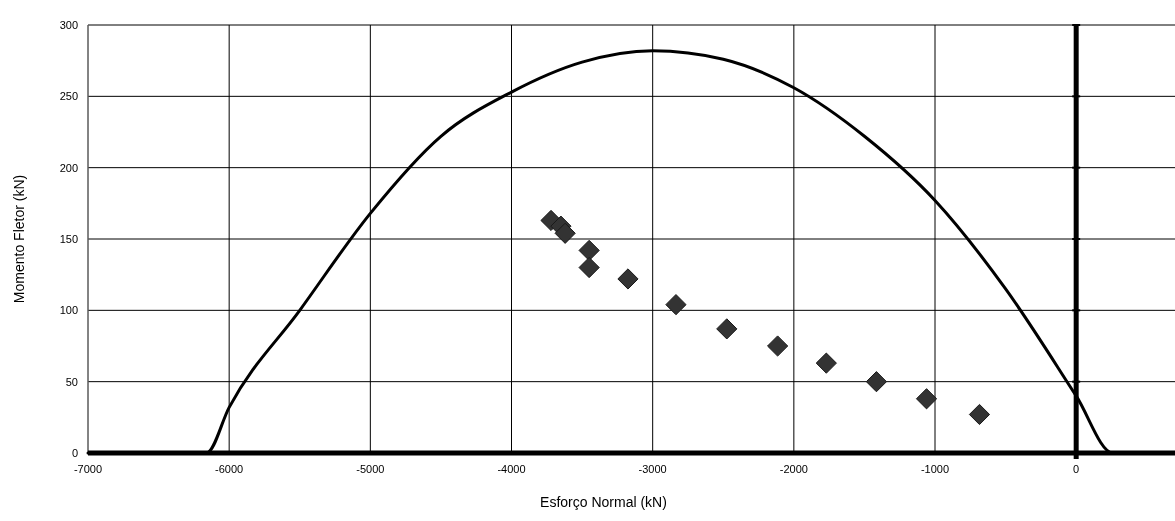  Describe the element at coordinates (935, 469) in the screenshot. I see `x-tick-label: -1000` at that location.